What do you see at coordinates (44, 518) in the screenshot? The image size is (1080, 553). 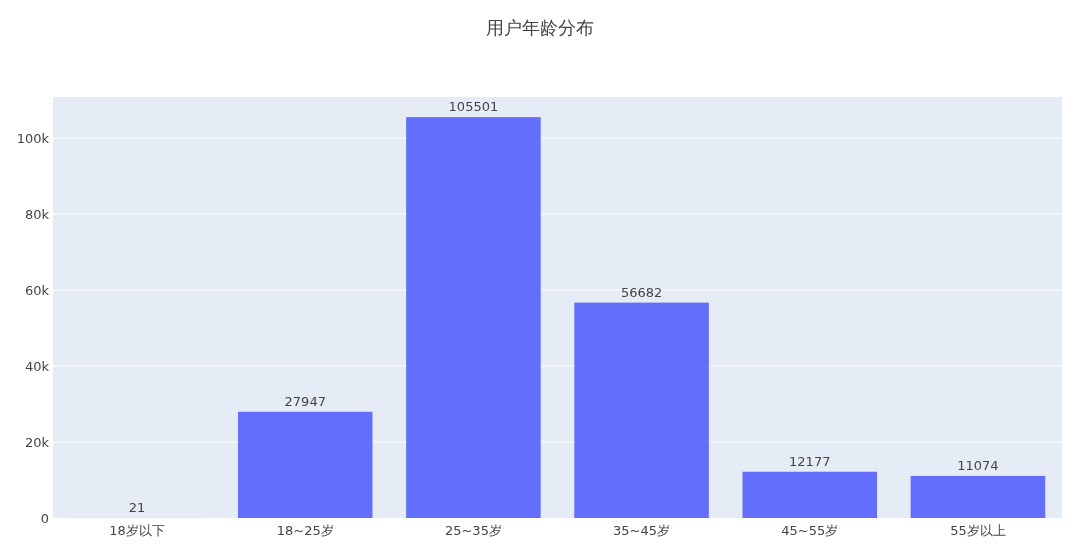 I see `y-tick-label: 0` at bounding box center [44, 518].